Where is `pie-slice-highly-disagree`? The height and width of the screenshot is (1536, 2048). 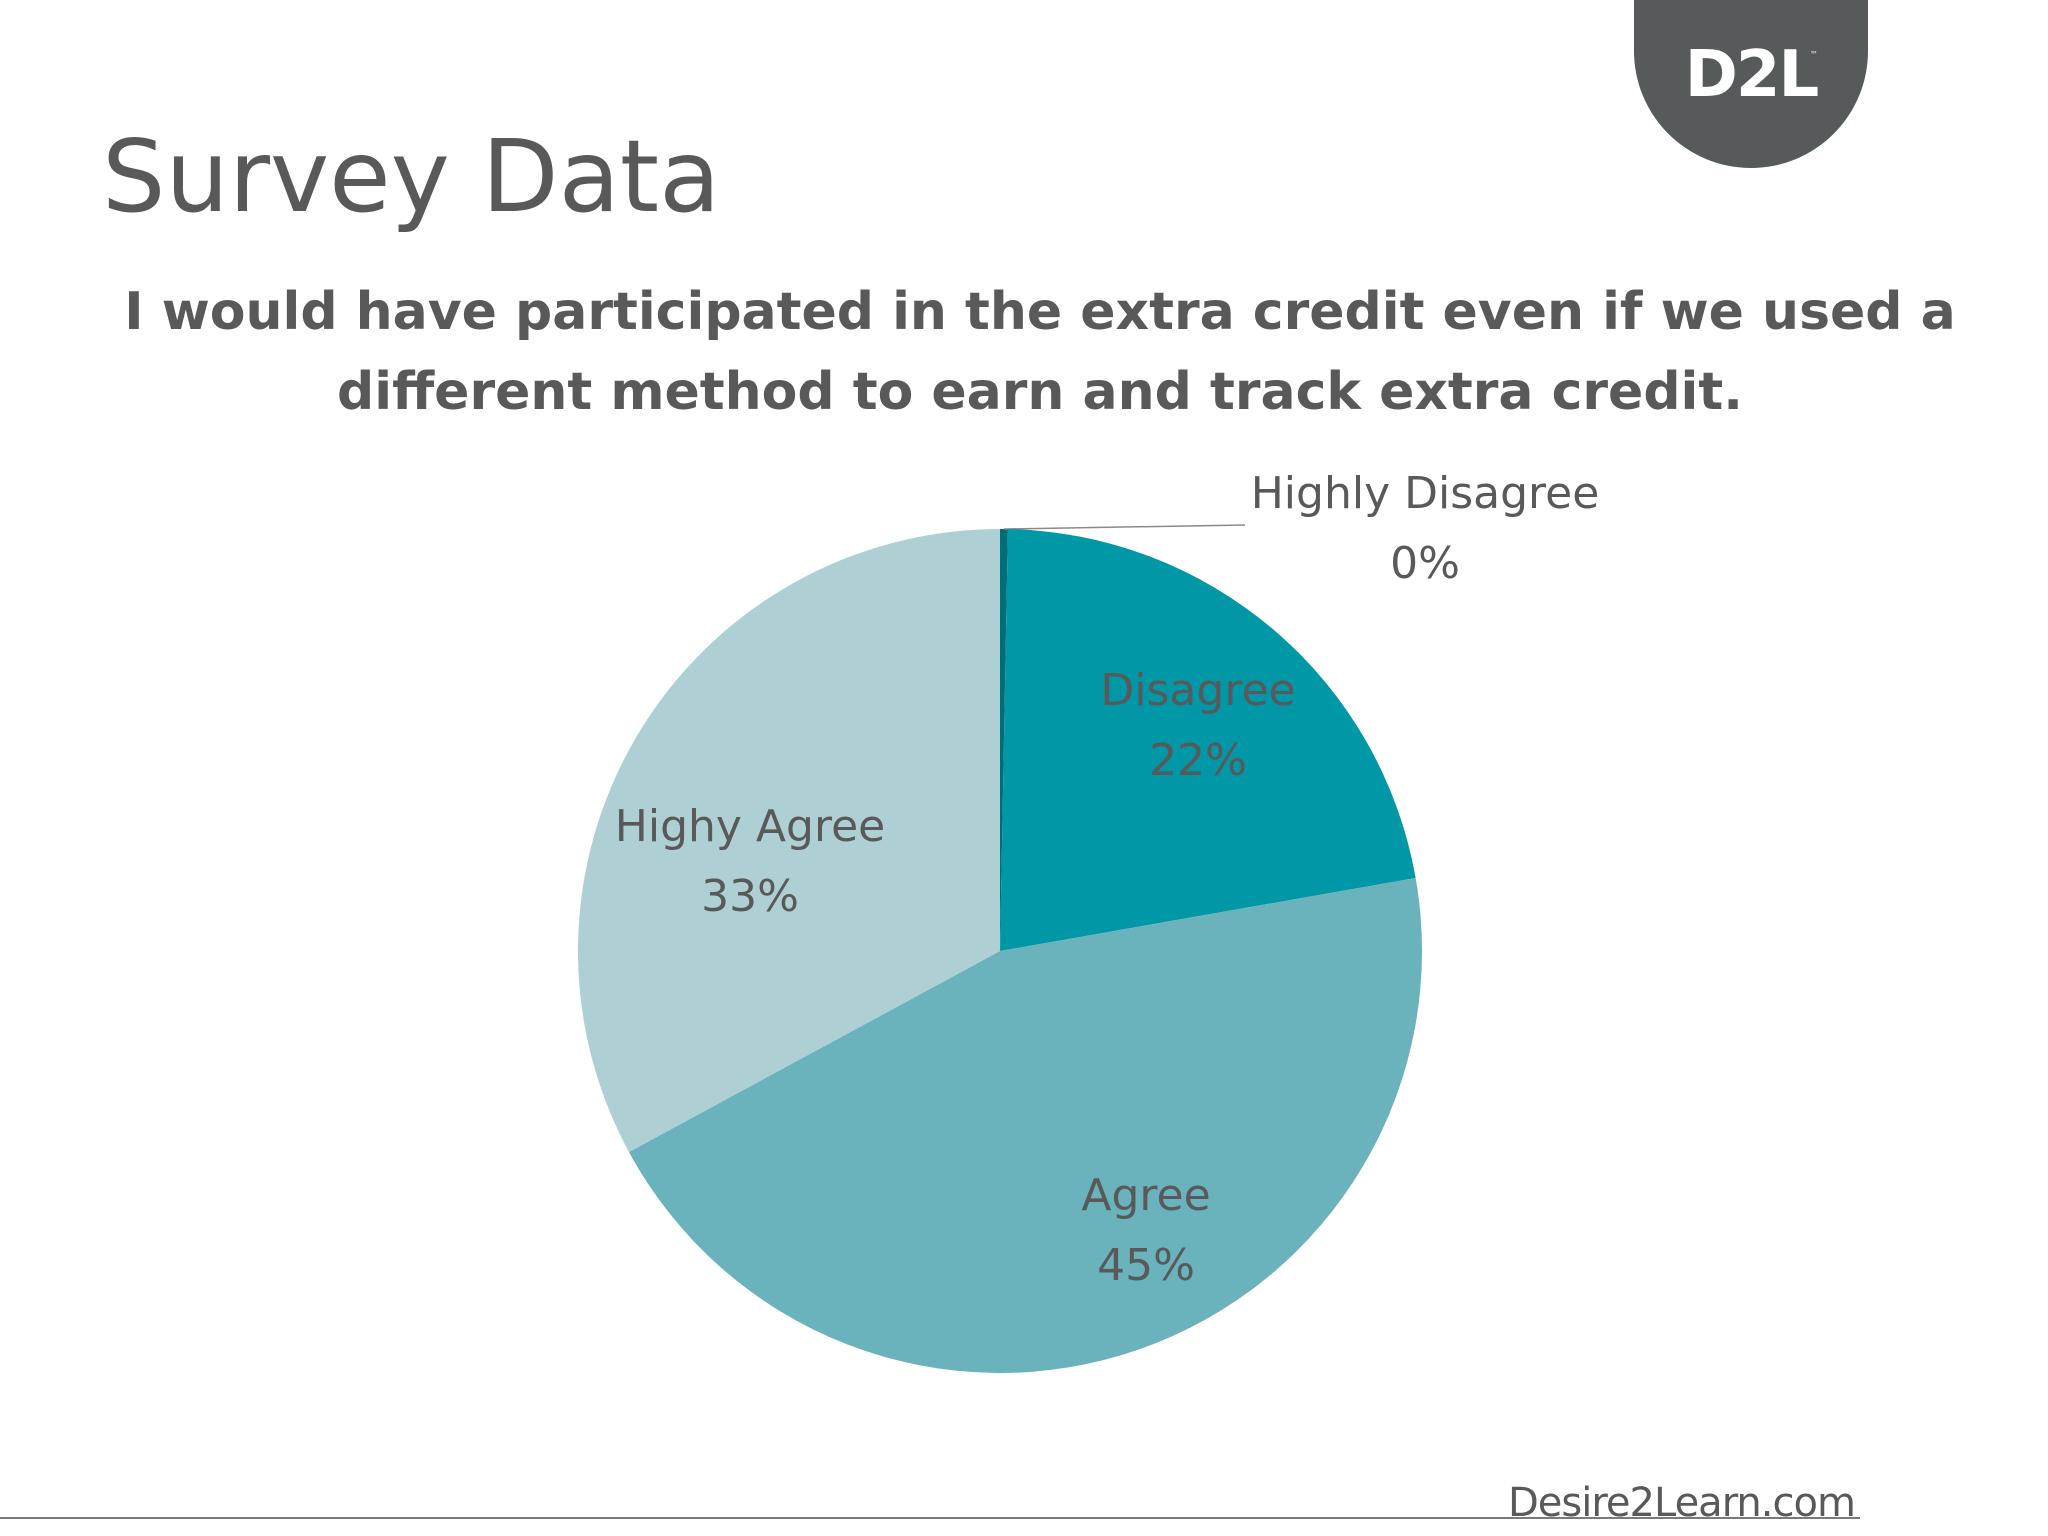 pie-slice-highly-disagree is located at coordinates (1004, 740).